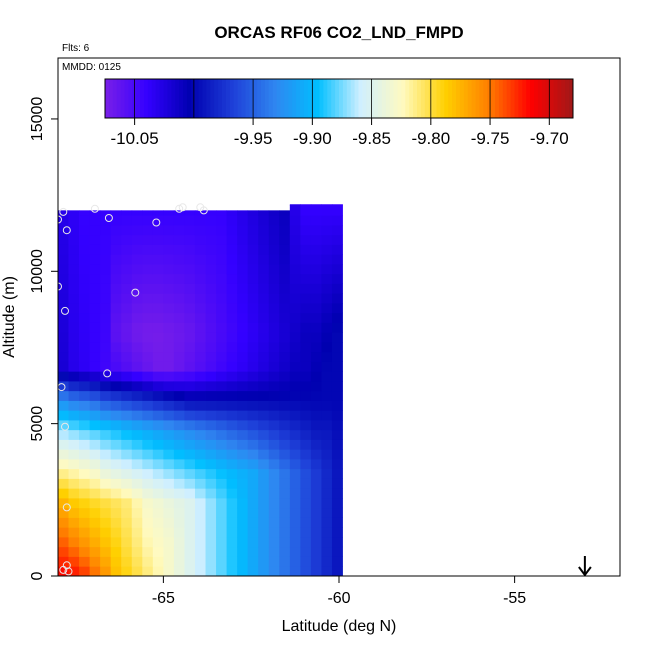 The width and height of the screenshot is (650, 650). What do you see at coordinates (339, 626) in the screenshot?
I see `x-axis-label: Latitude (deg N)` at bounding box center [339, 626].